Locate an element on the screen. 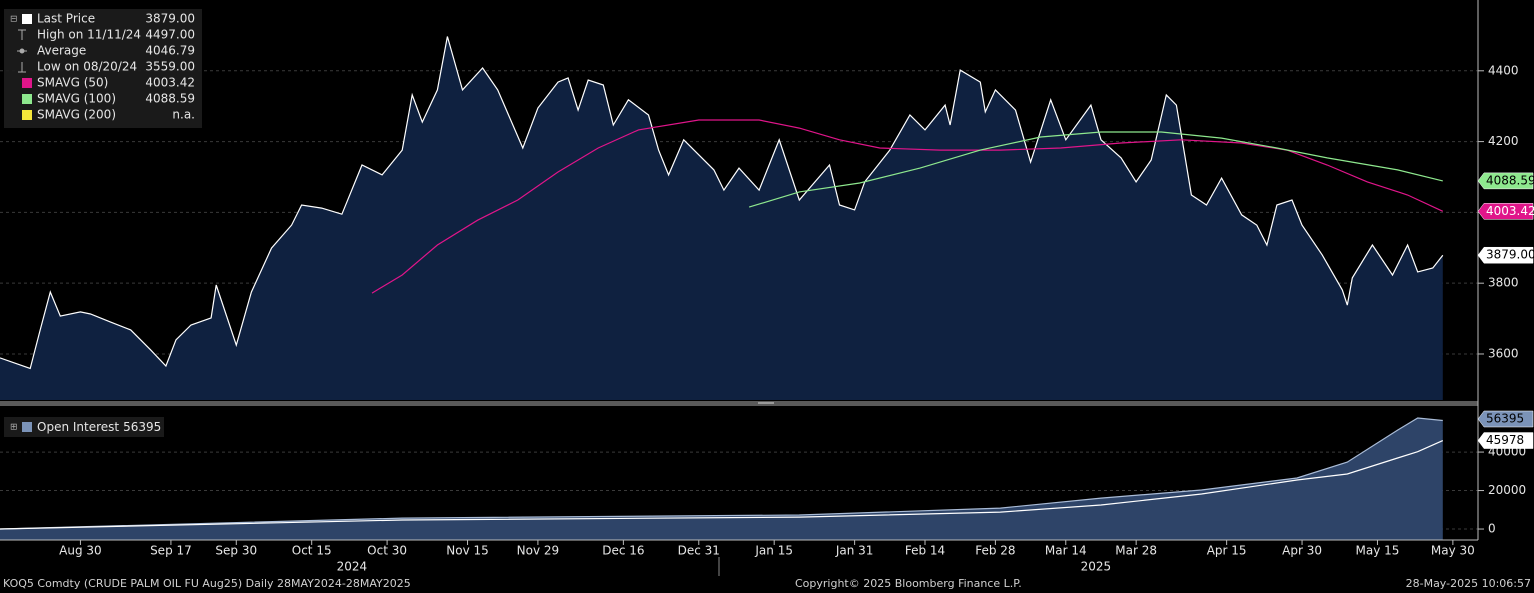 Image resolution: width=1534 pixels, height=593 pixels. sma50-tag: 4003.42 is located at coordinates (1510, 211).